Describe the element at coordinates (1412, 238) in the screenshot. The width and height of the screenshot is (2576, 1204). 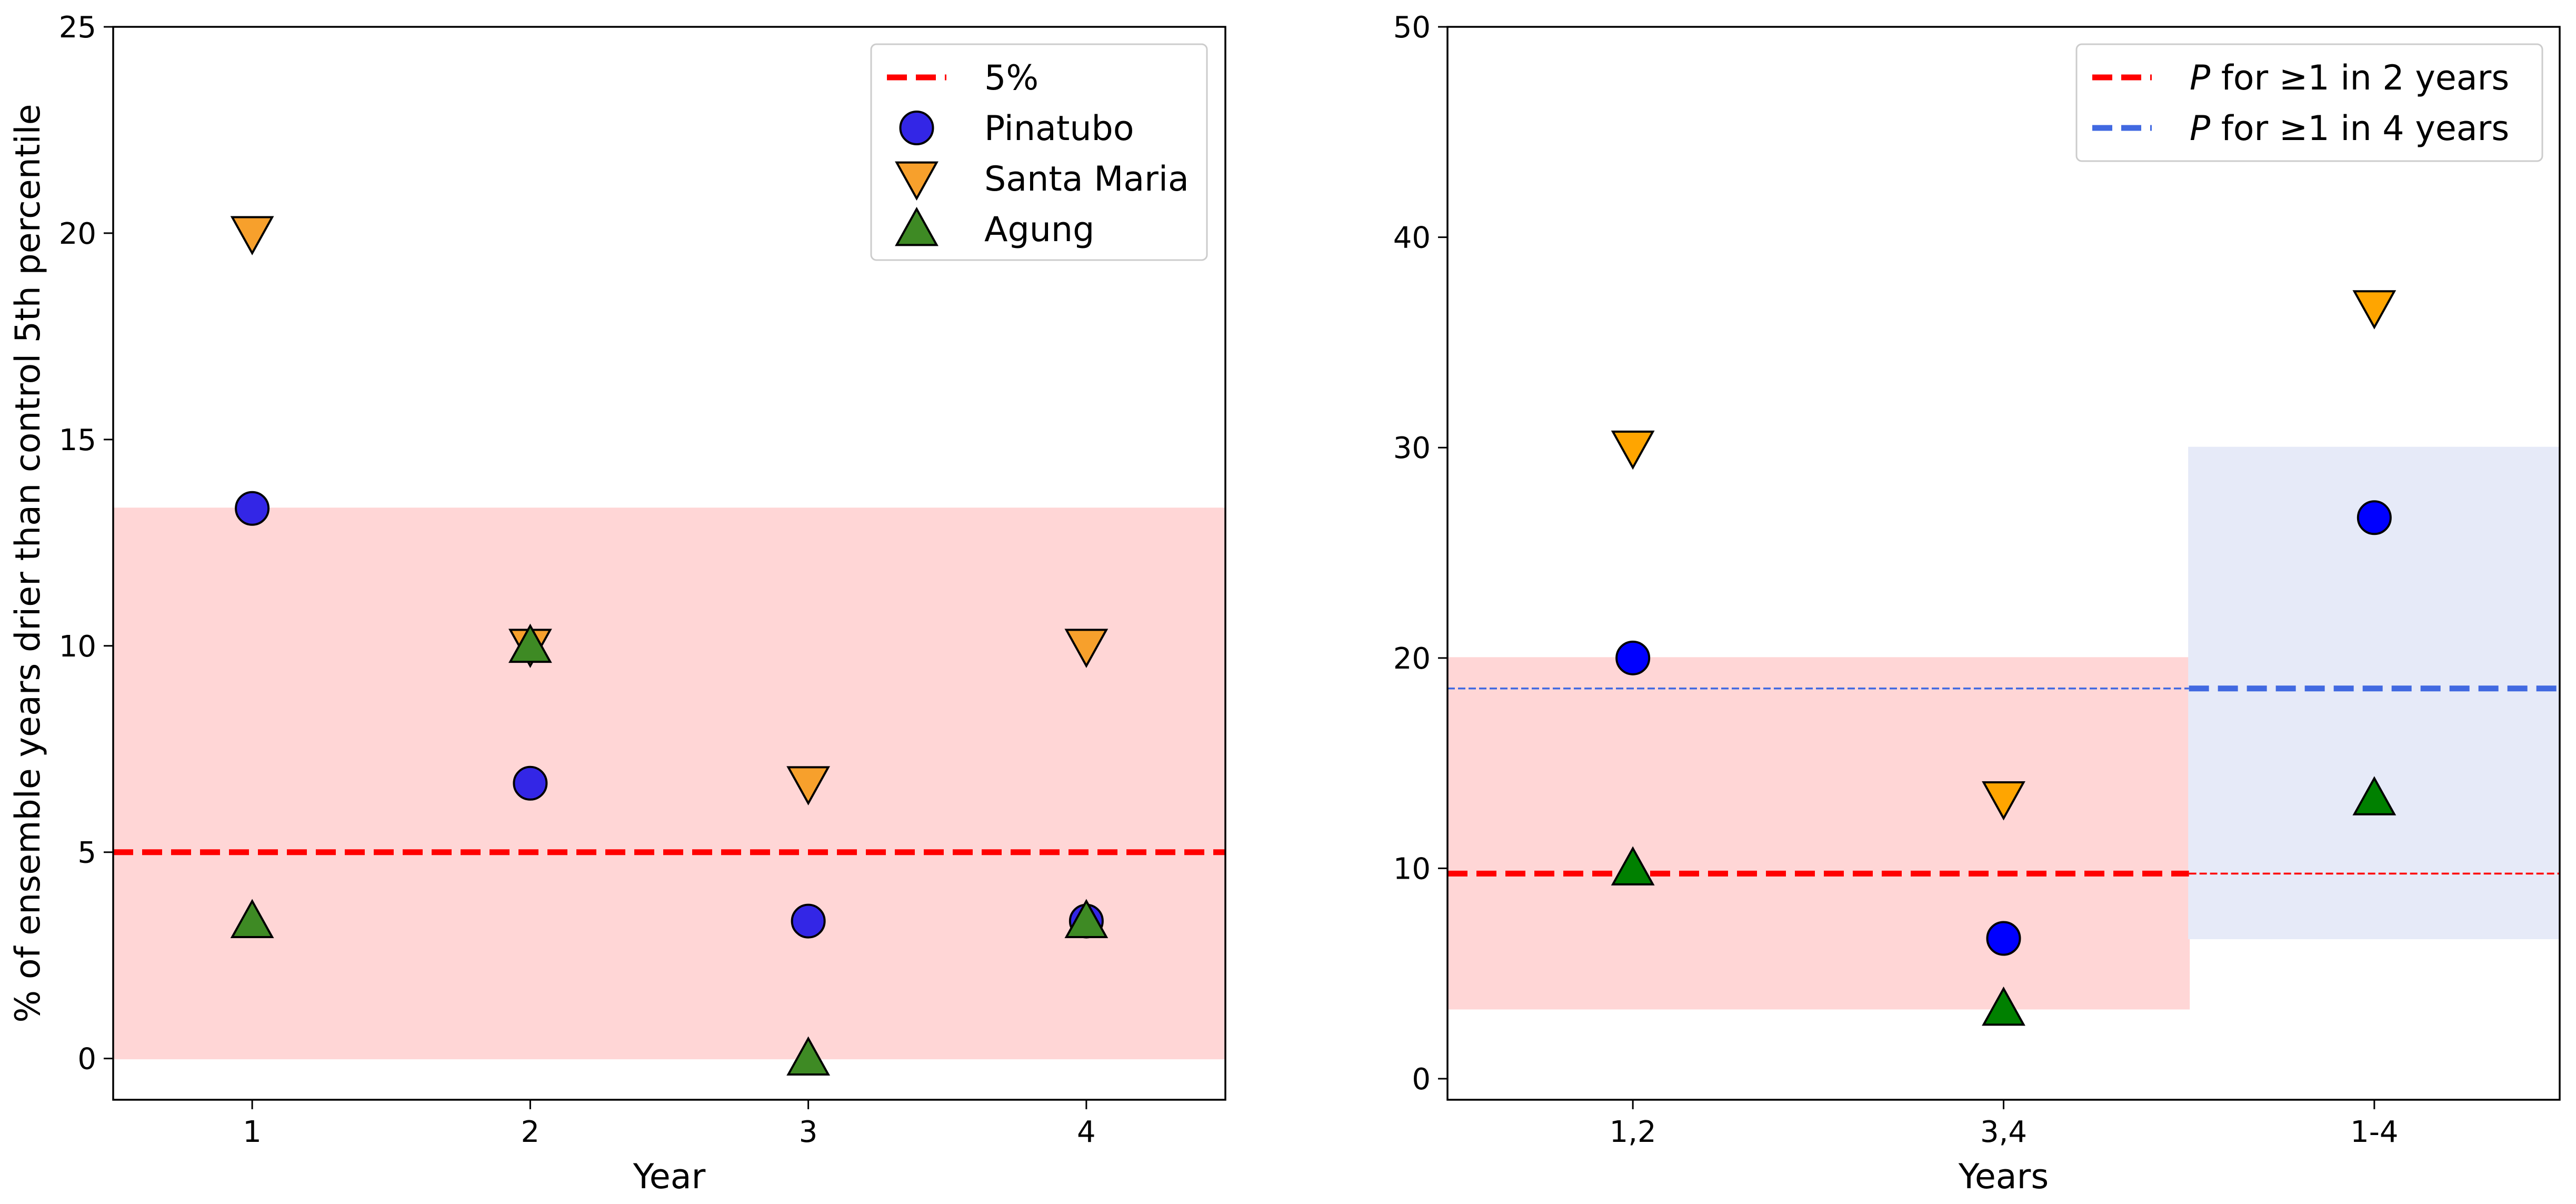
I see `y-tick-label: 40` at that location.